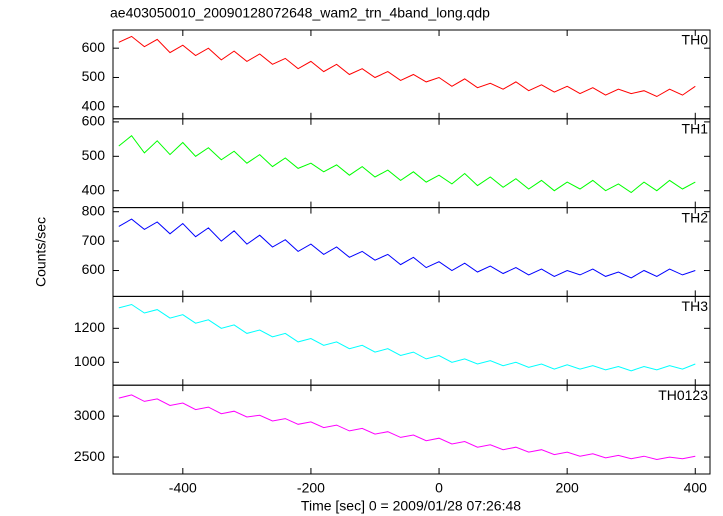 This screenshot has height=516, width=723. Describe the element at coordinates (89, 456) in the screenshot. I see `y-tick-label: 2500` at that location.